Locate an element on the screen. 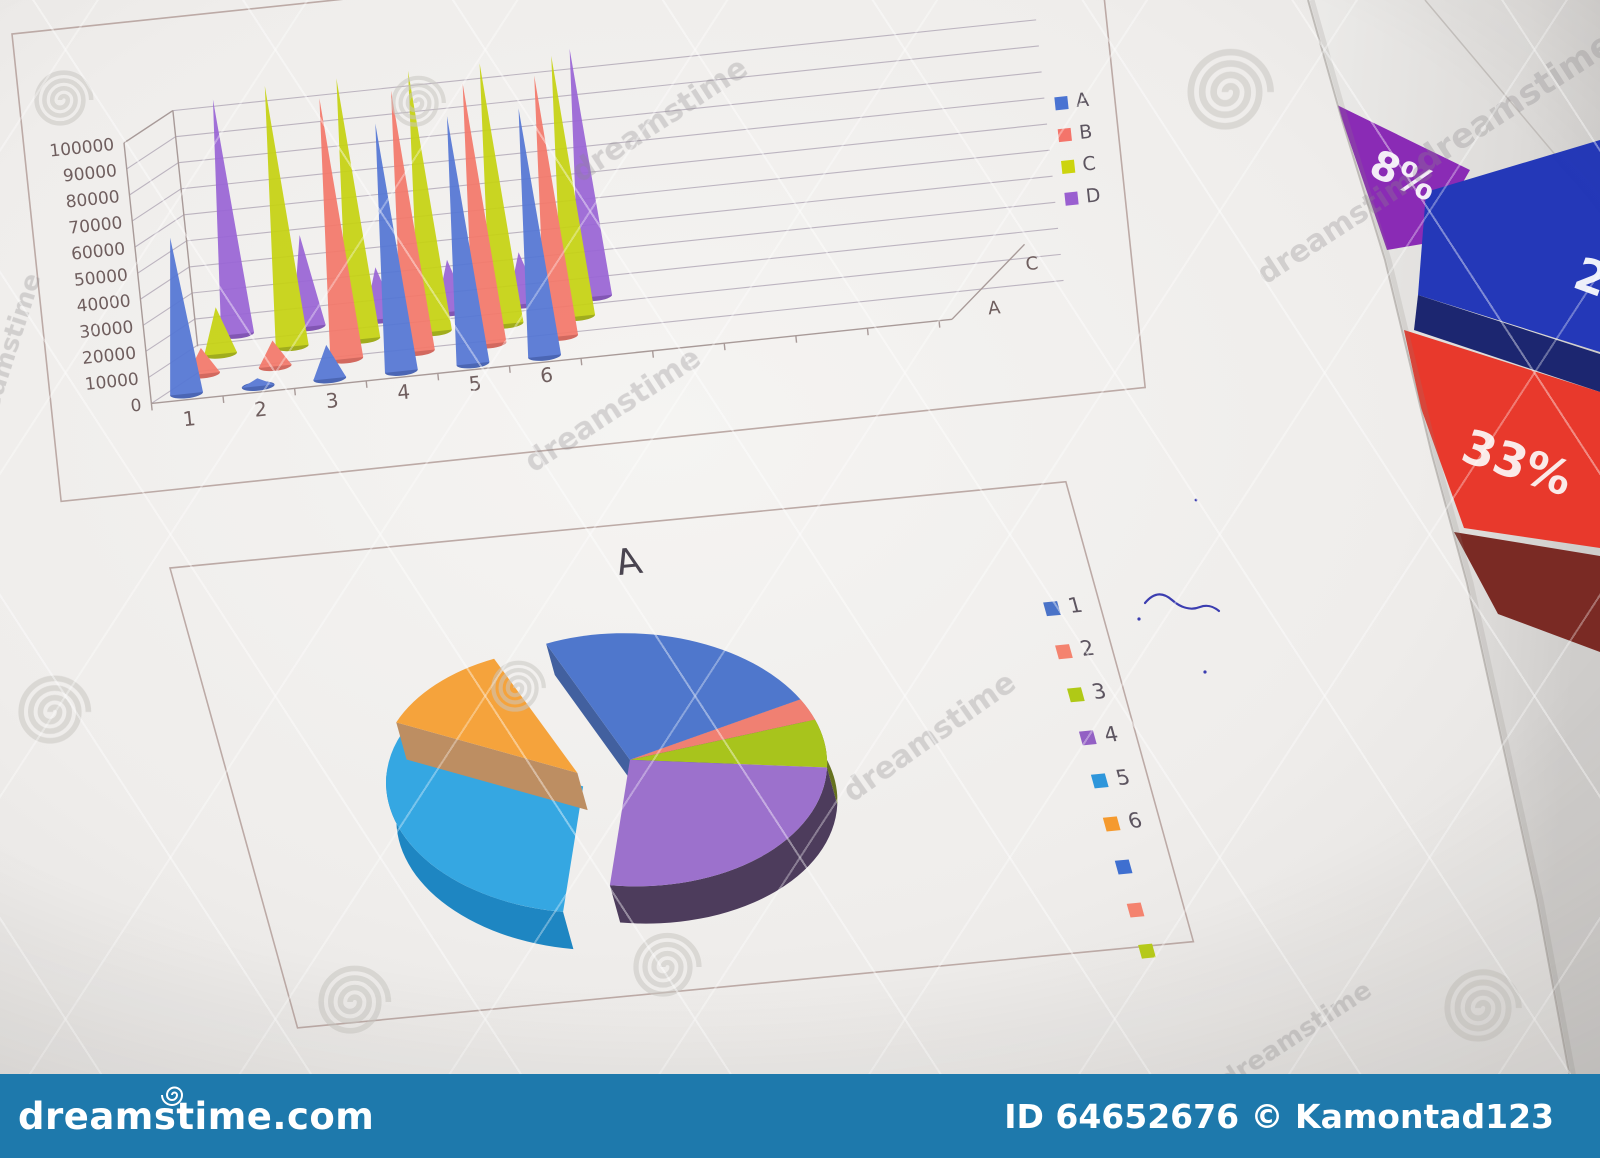 This screenshot has width=1600, height=1158. legend-swatch-B is located at coordinates (1064, 135).